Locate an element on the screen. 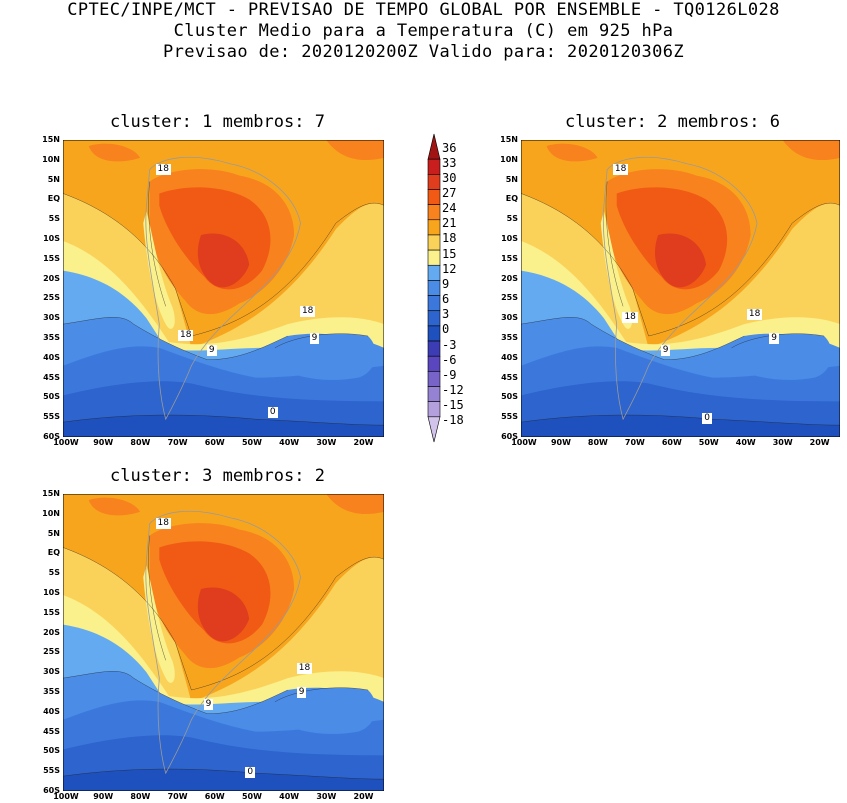  panel-title-1: cluster: 1 membros: 7 is located at coordinates (217, 122).